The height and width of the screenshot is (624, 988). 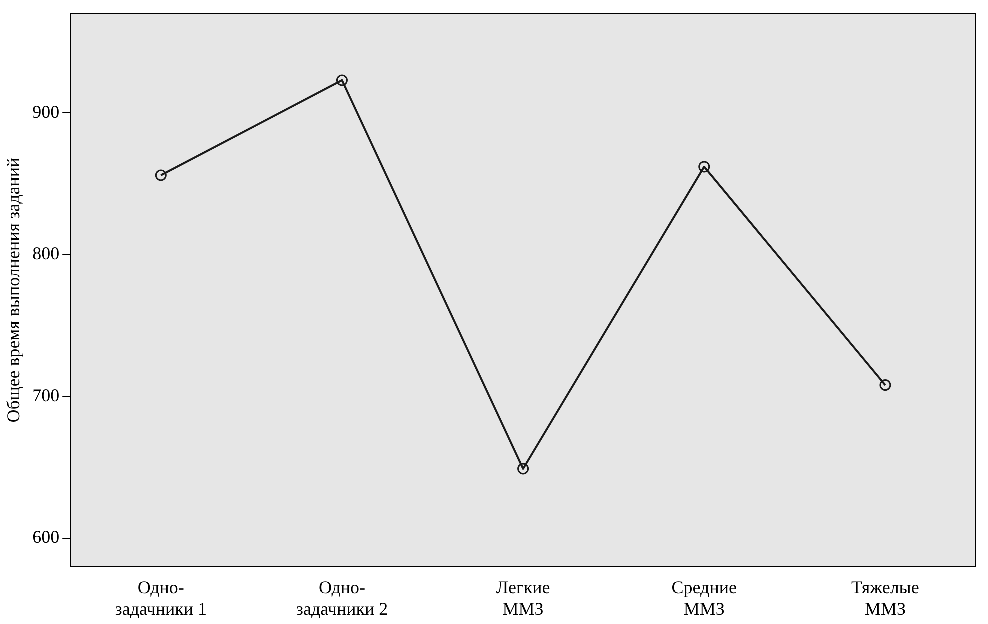 What do you see at coordinates (523, 598) in the screenshot?
I see `x-tick-label: Легкие ММЗ` at bounding box center [523, 598].